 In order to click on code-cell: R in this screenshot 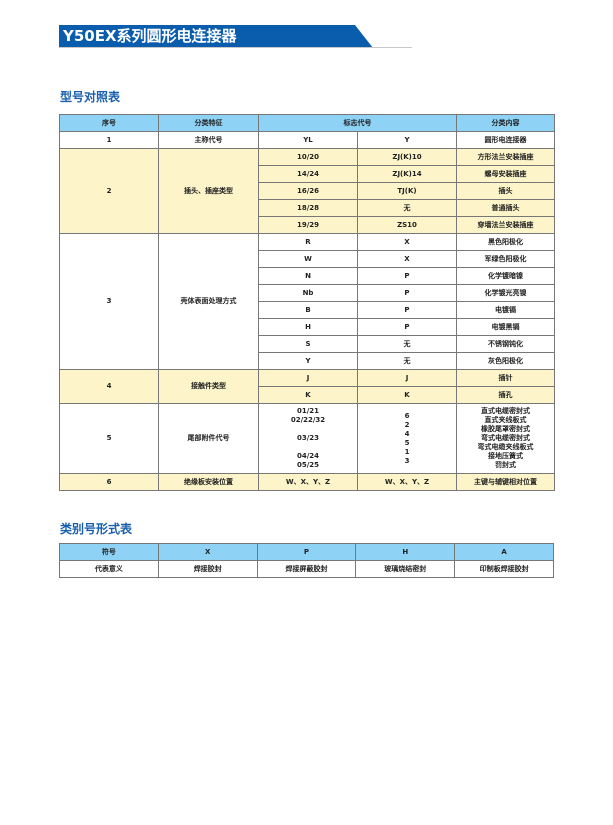, I will do `click(308, 242)`.